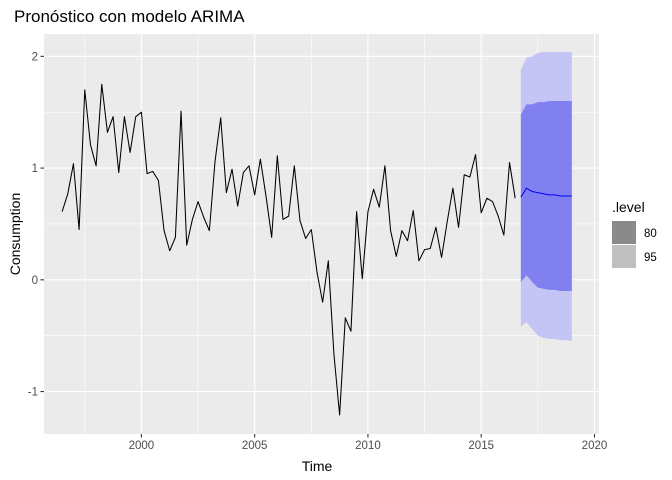  I want to click on x-tick-label: 2015, so click(481, 446).